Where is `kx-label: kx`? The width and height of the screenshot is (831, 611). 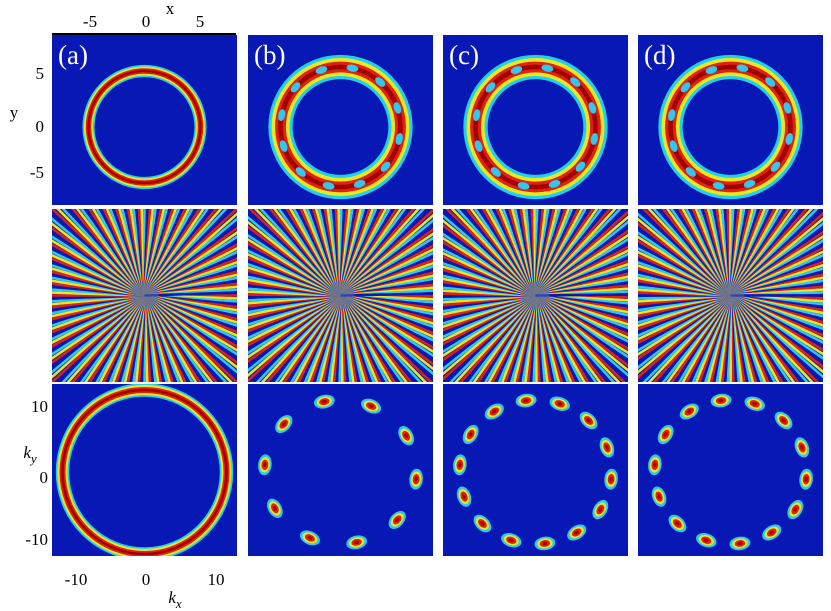
kx-label: kx is located at coordinates (175, 599).